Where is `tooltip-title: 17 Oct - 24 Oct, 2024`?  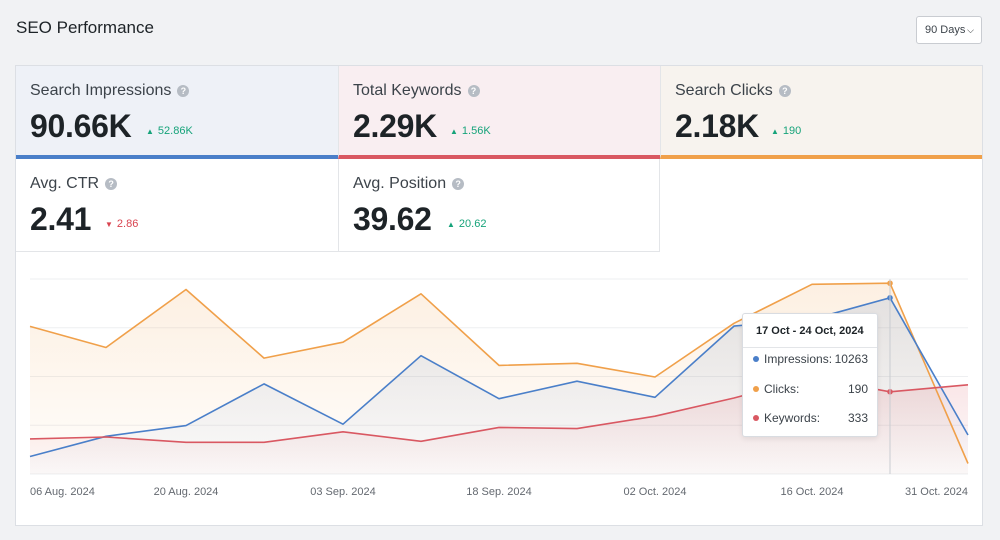
tooltip-title: 17 Oct - 24 Oct, 2024 is located at coordinates (810, 331).